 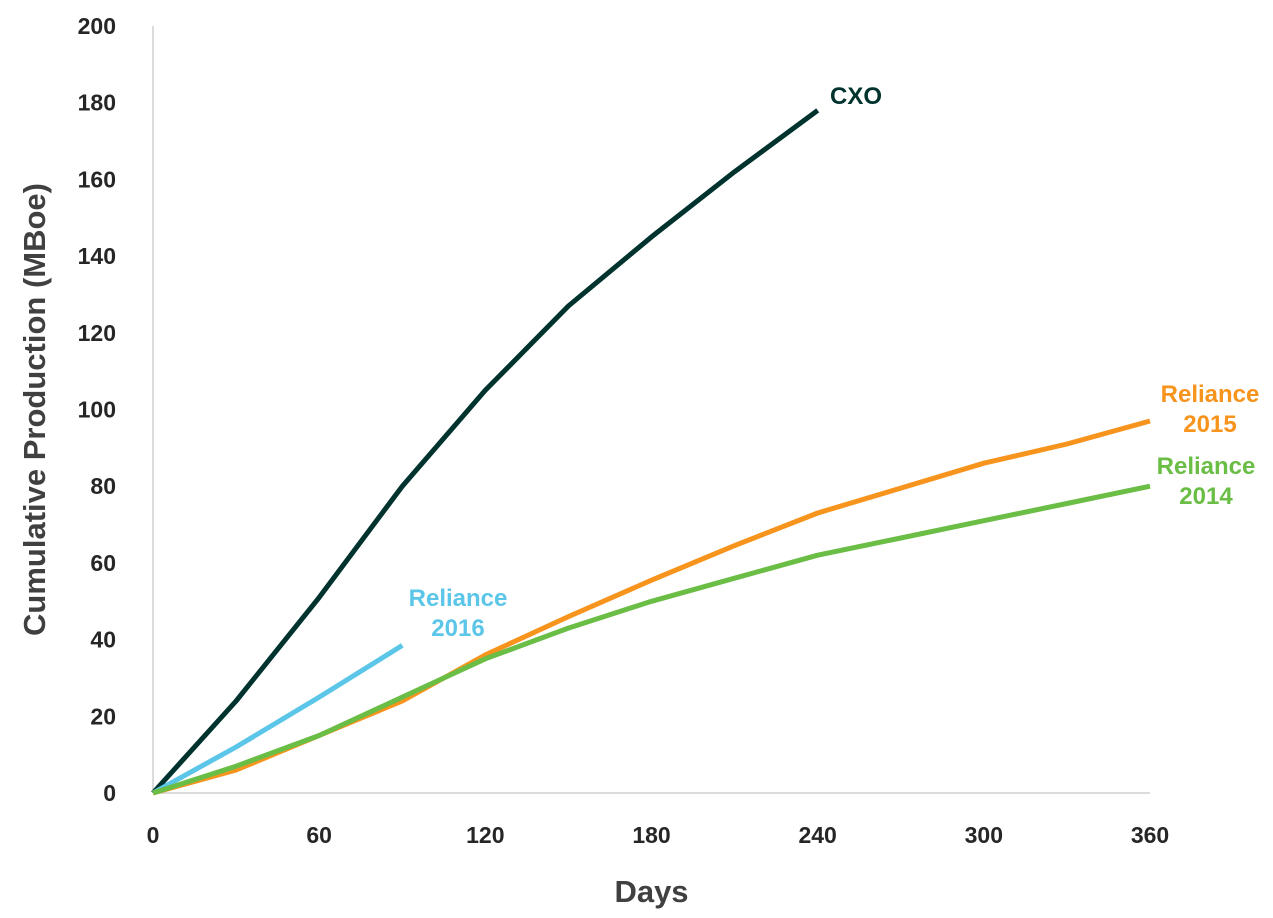 What do you see at coordinates (319, 835) in the screenshot?
I see `x-tick-label: 60` at bounding box center [319, 835].